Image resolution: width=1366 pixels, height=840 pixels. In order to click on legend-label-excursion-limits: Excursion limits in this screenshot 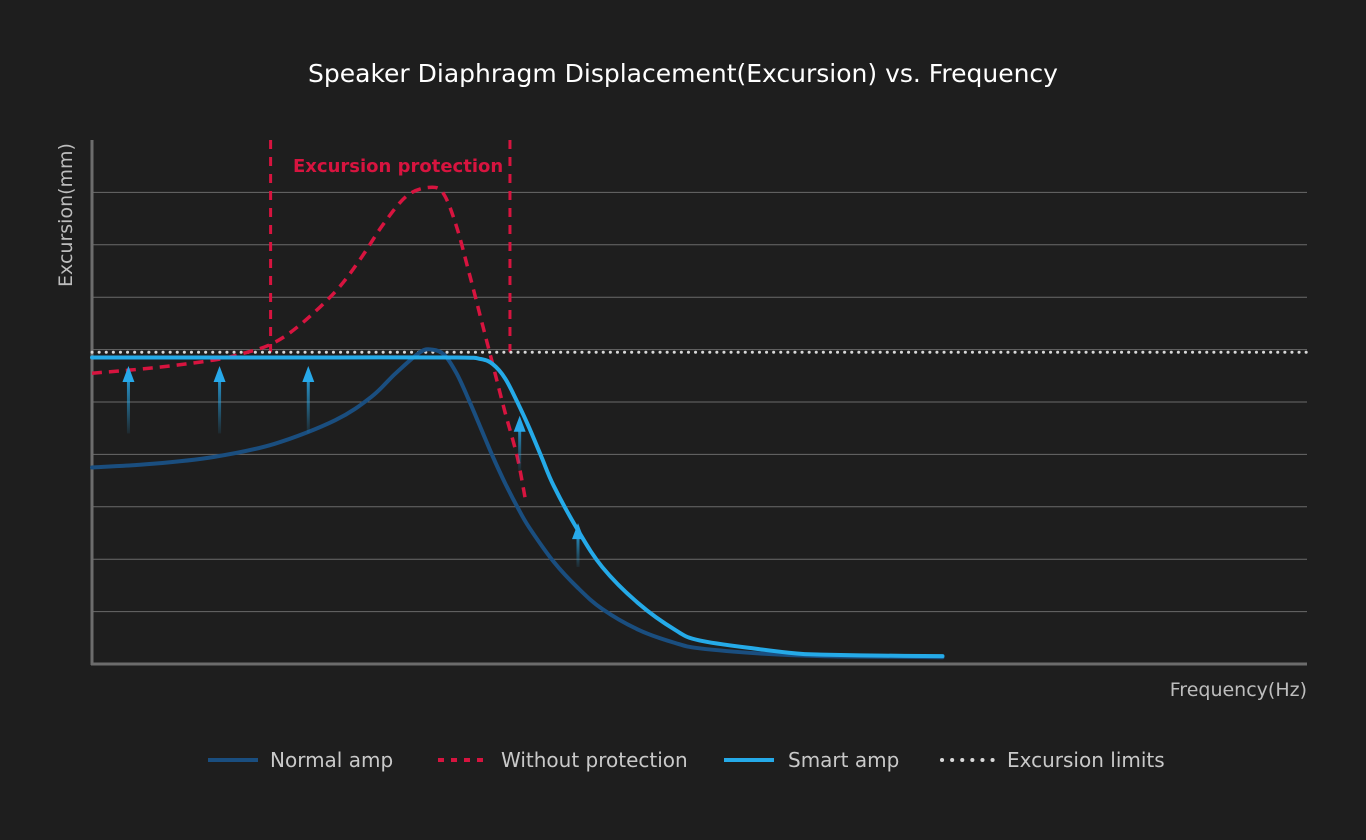, I will do `click(1086, 760)`.